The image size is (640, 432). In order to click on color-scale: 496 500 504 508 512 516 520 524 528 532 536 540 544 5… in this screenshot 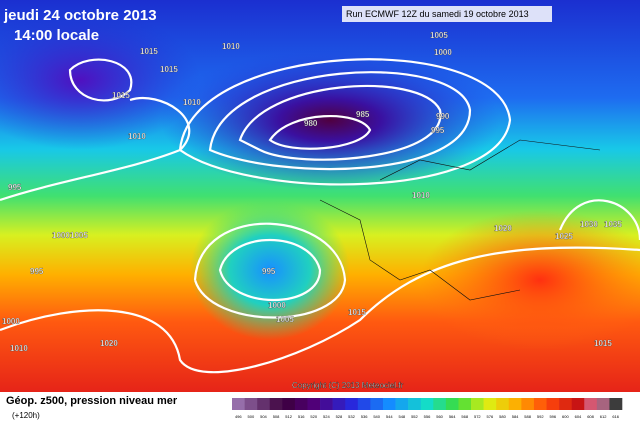, I will do `click(427, 408)`.